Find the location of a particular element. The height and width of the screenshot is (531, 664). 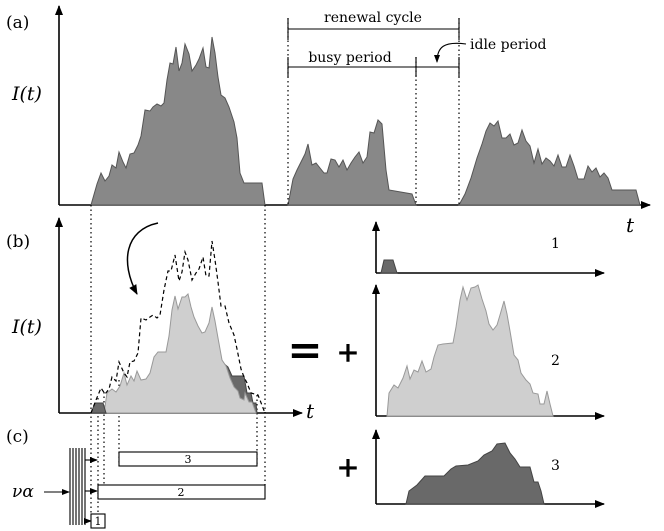

x-axis-label-a: t is located at coordinates (630, 225).